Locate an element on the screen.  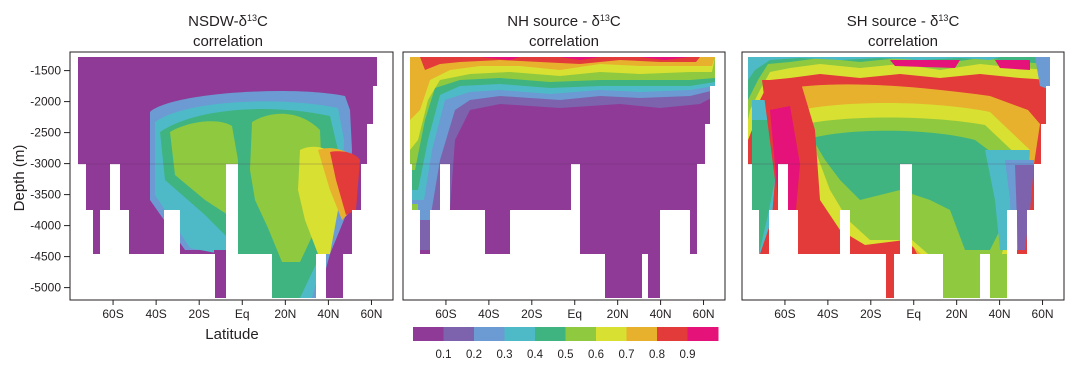
y-tick-label: -4500 is located at coordinates (45, 257).